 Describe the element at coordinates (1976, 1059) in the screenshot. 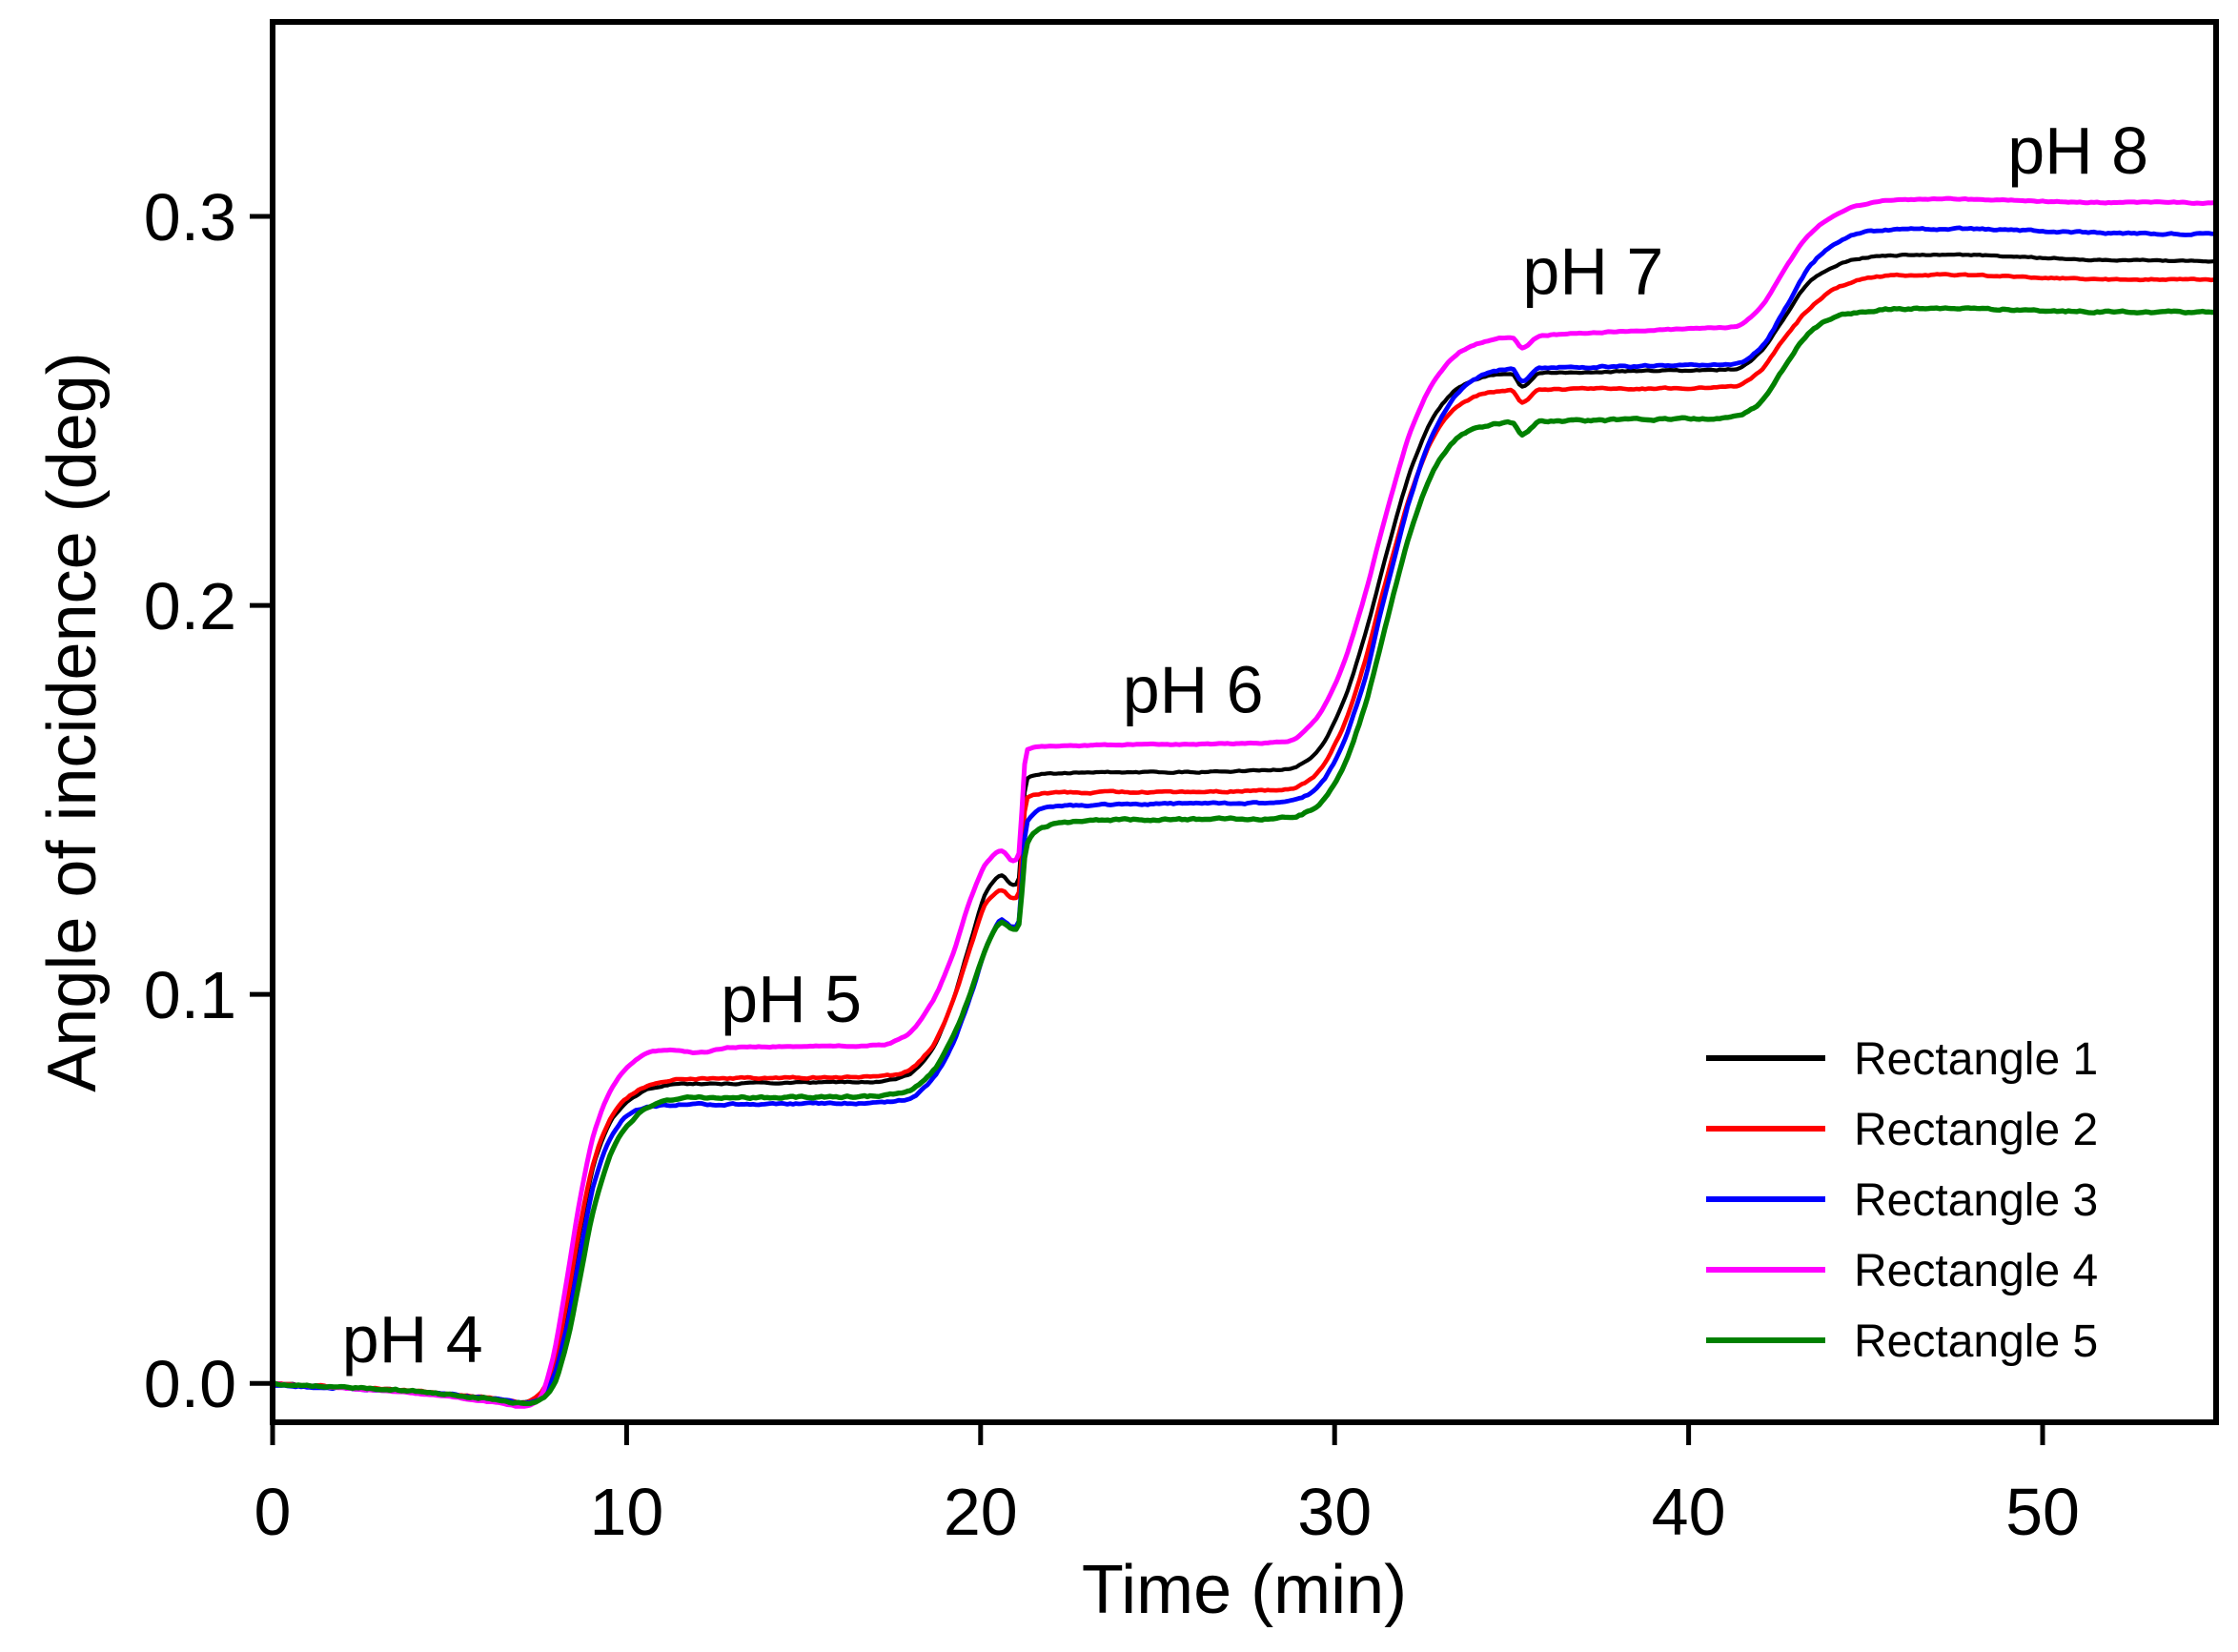

I see `legend-label: Rectangle 1` at that location.